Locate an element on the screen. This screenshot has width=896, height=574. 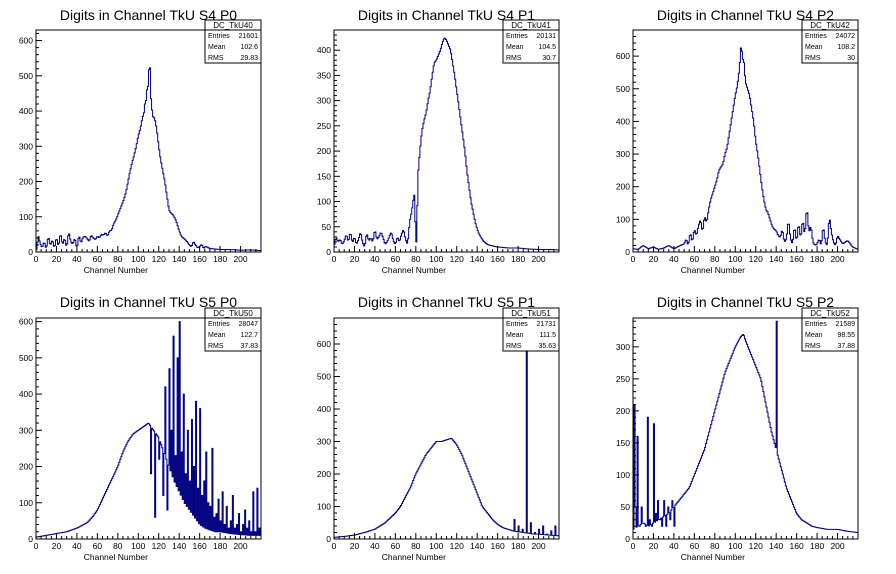
stats-box: DC_TkU51 Entries 21731 Mean 111.5 RMS 35.63 is located at coordinates (531, 329).